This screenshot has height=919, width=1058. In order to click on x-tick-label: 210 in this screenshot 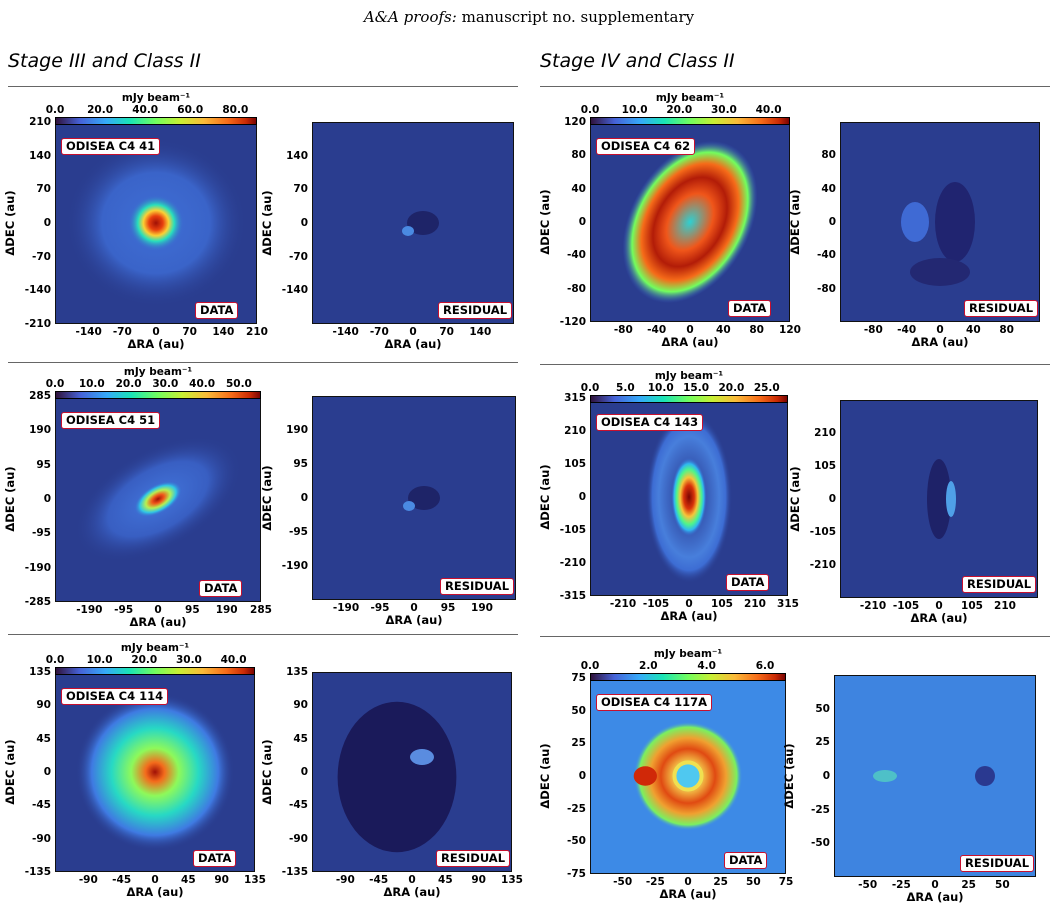, I will do `click(257, 332)`.